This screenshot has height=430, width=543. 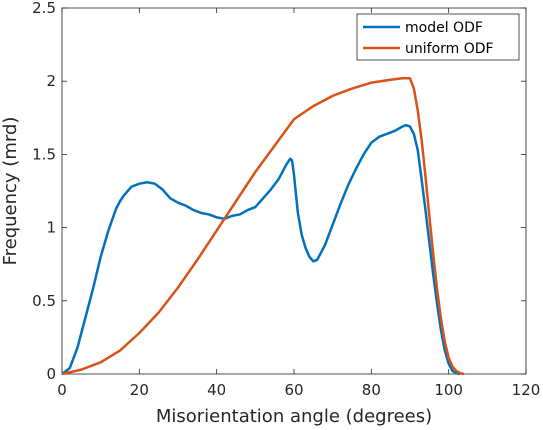 What do you see at coordinates (293, 390) in the screenshot?
I see `x-tick-label: 60` at bounding box center [293, 390].